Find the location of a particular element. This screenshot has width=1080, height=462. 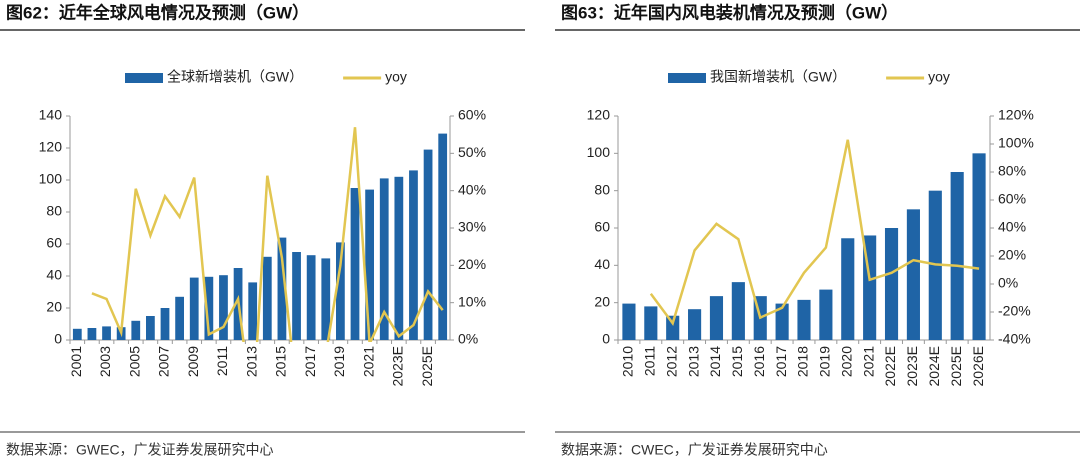

x-tick-label: 2019 is located at coordinates (339, 361).